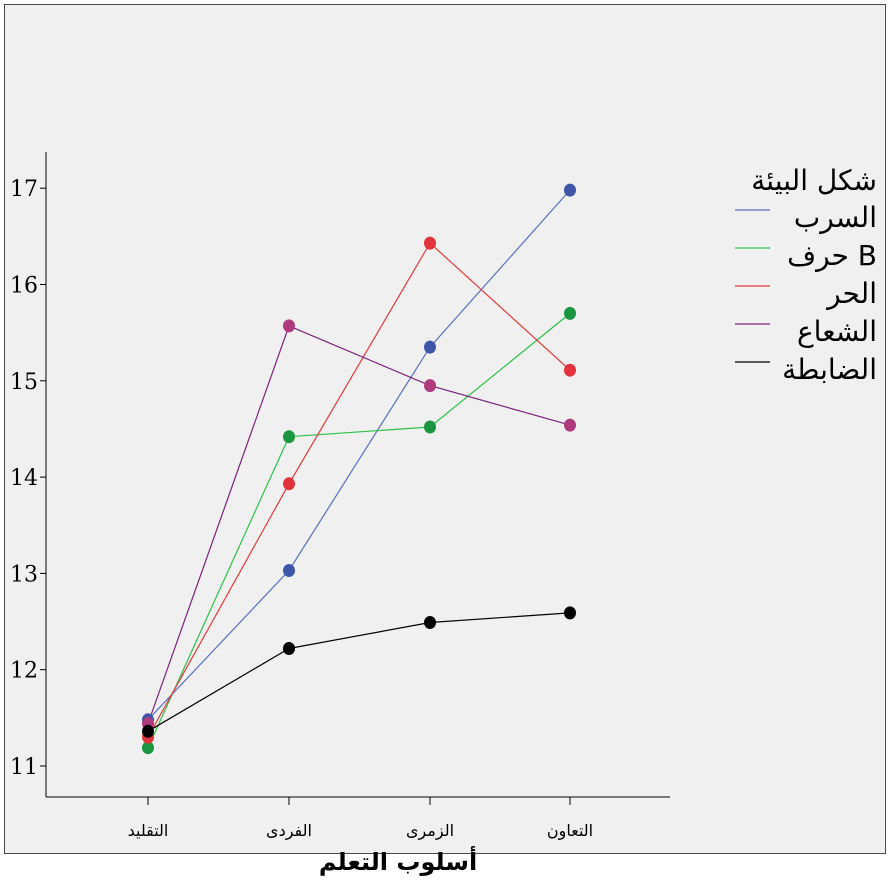 This screenshot has width=892, height=881. I want to click on legend: شكل البيئة السرب حرف B الحر الشعاع الضابطة, so click(806, 275).